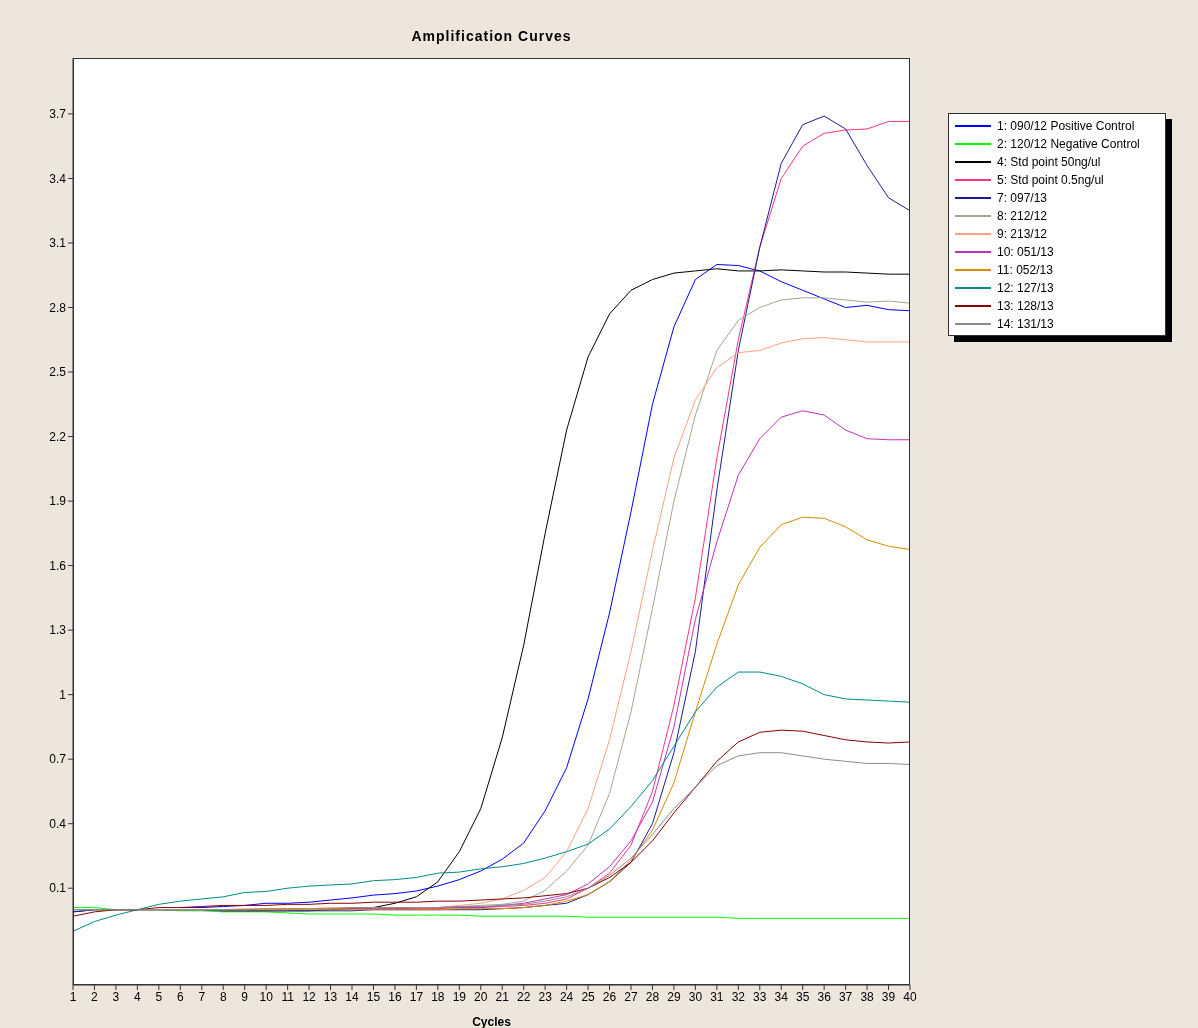 This screenshot has width=1198, height=1028. Describe the element at coordinates (95, 996) in the screenshot. I see `x-tick-label: 2` at that location.